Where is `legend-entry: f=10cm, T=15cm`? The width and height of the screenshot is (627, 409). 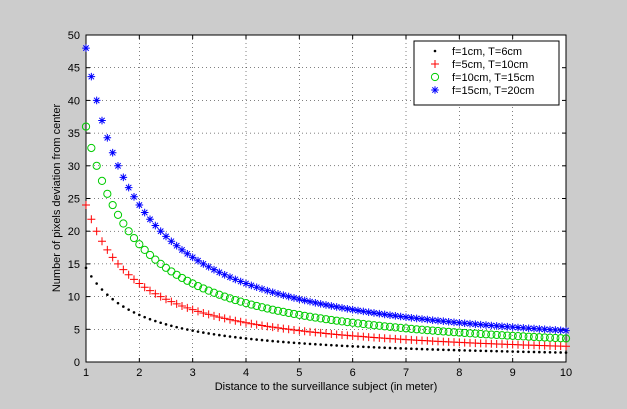
legend-entry: f=10cm, T=15cm is located at coordinates (482, 78).